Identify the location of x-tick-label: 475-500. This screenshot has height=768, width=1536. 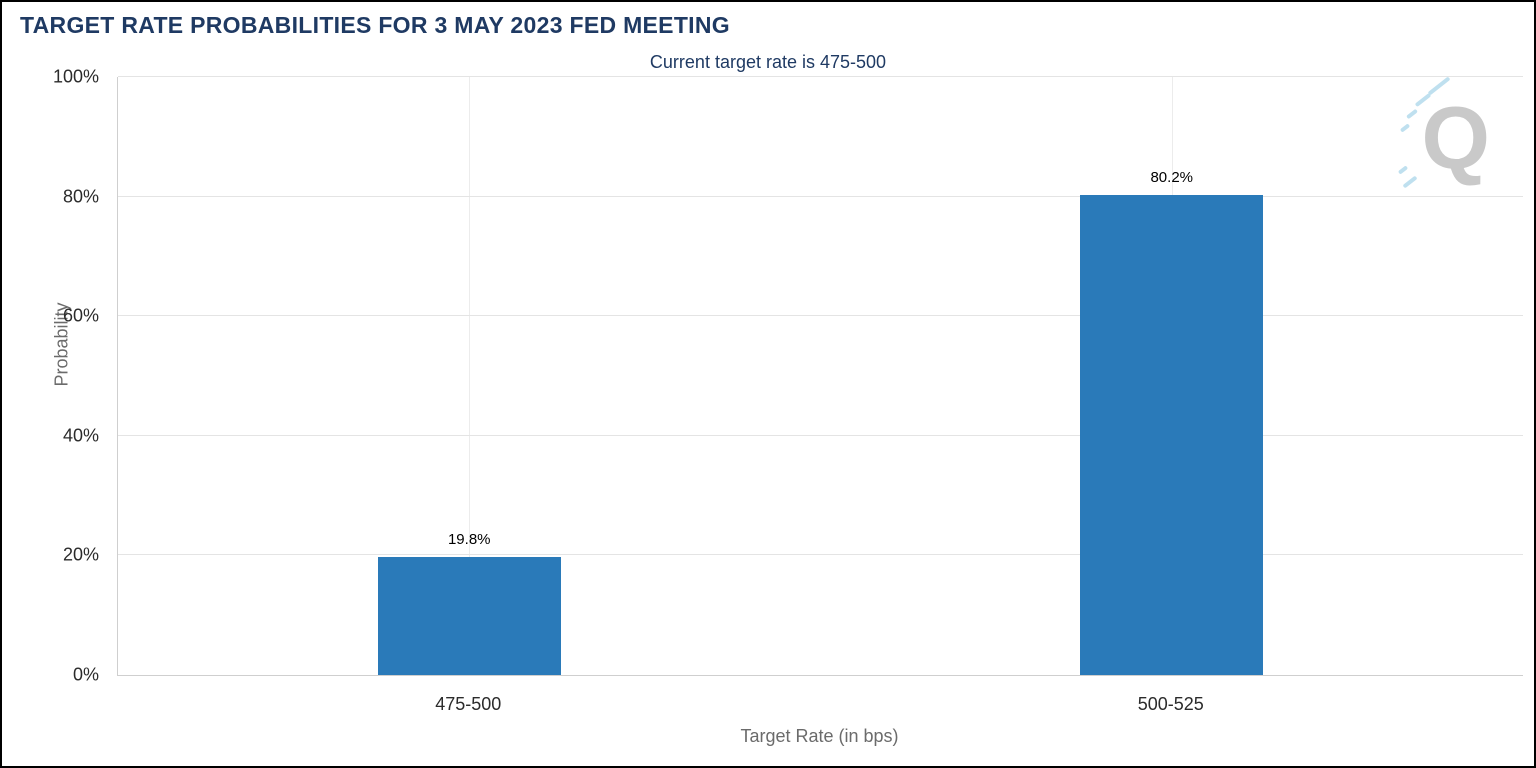
(468, 704).